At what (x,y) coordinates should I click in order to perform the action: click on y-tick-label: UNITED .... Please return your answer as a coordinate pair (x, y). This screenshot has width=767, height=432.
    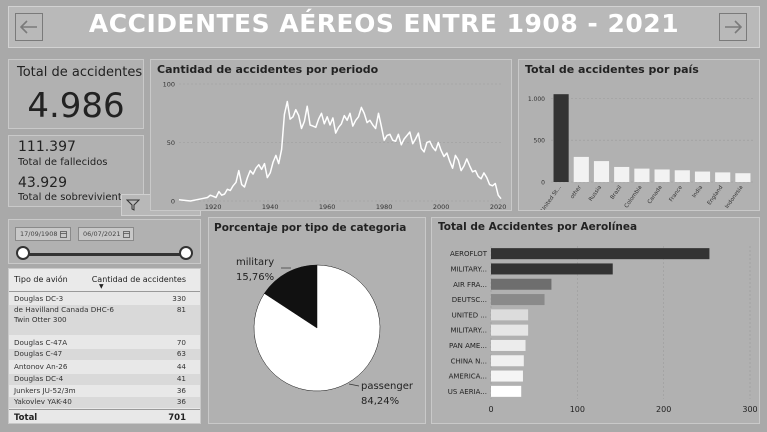
    Looking at the image, I should click on (469, 315).